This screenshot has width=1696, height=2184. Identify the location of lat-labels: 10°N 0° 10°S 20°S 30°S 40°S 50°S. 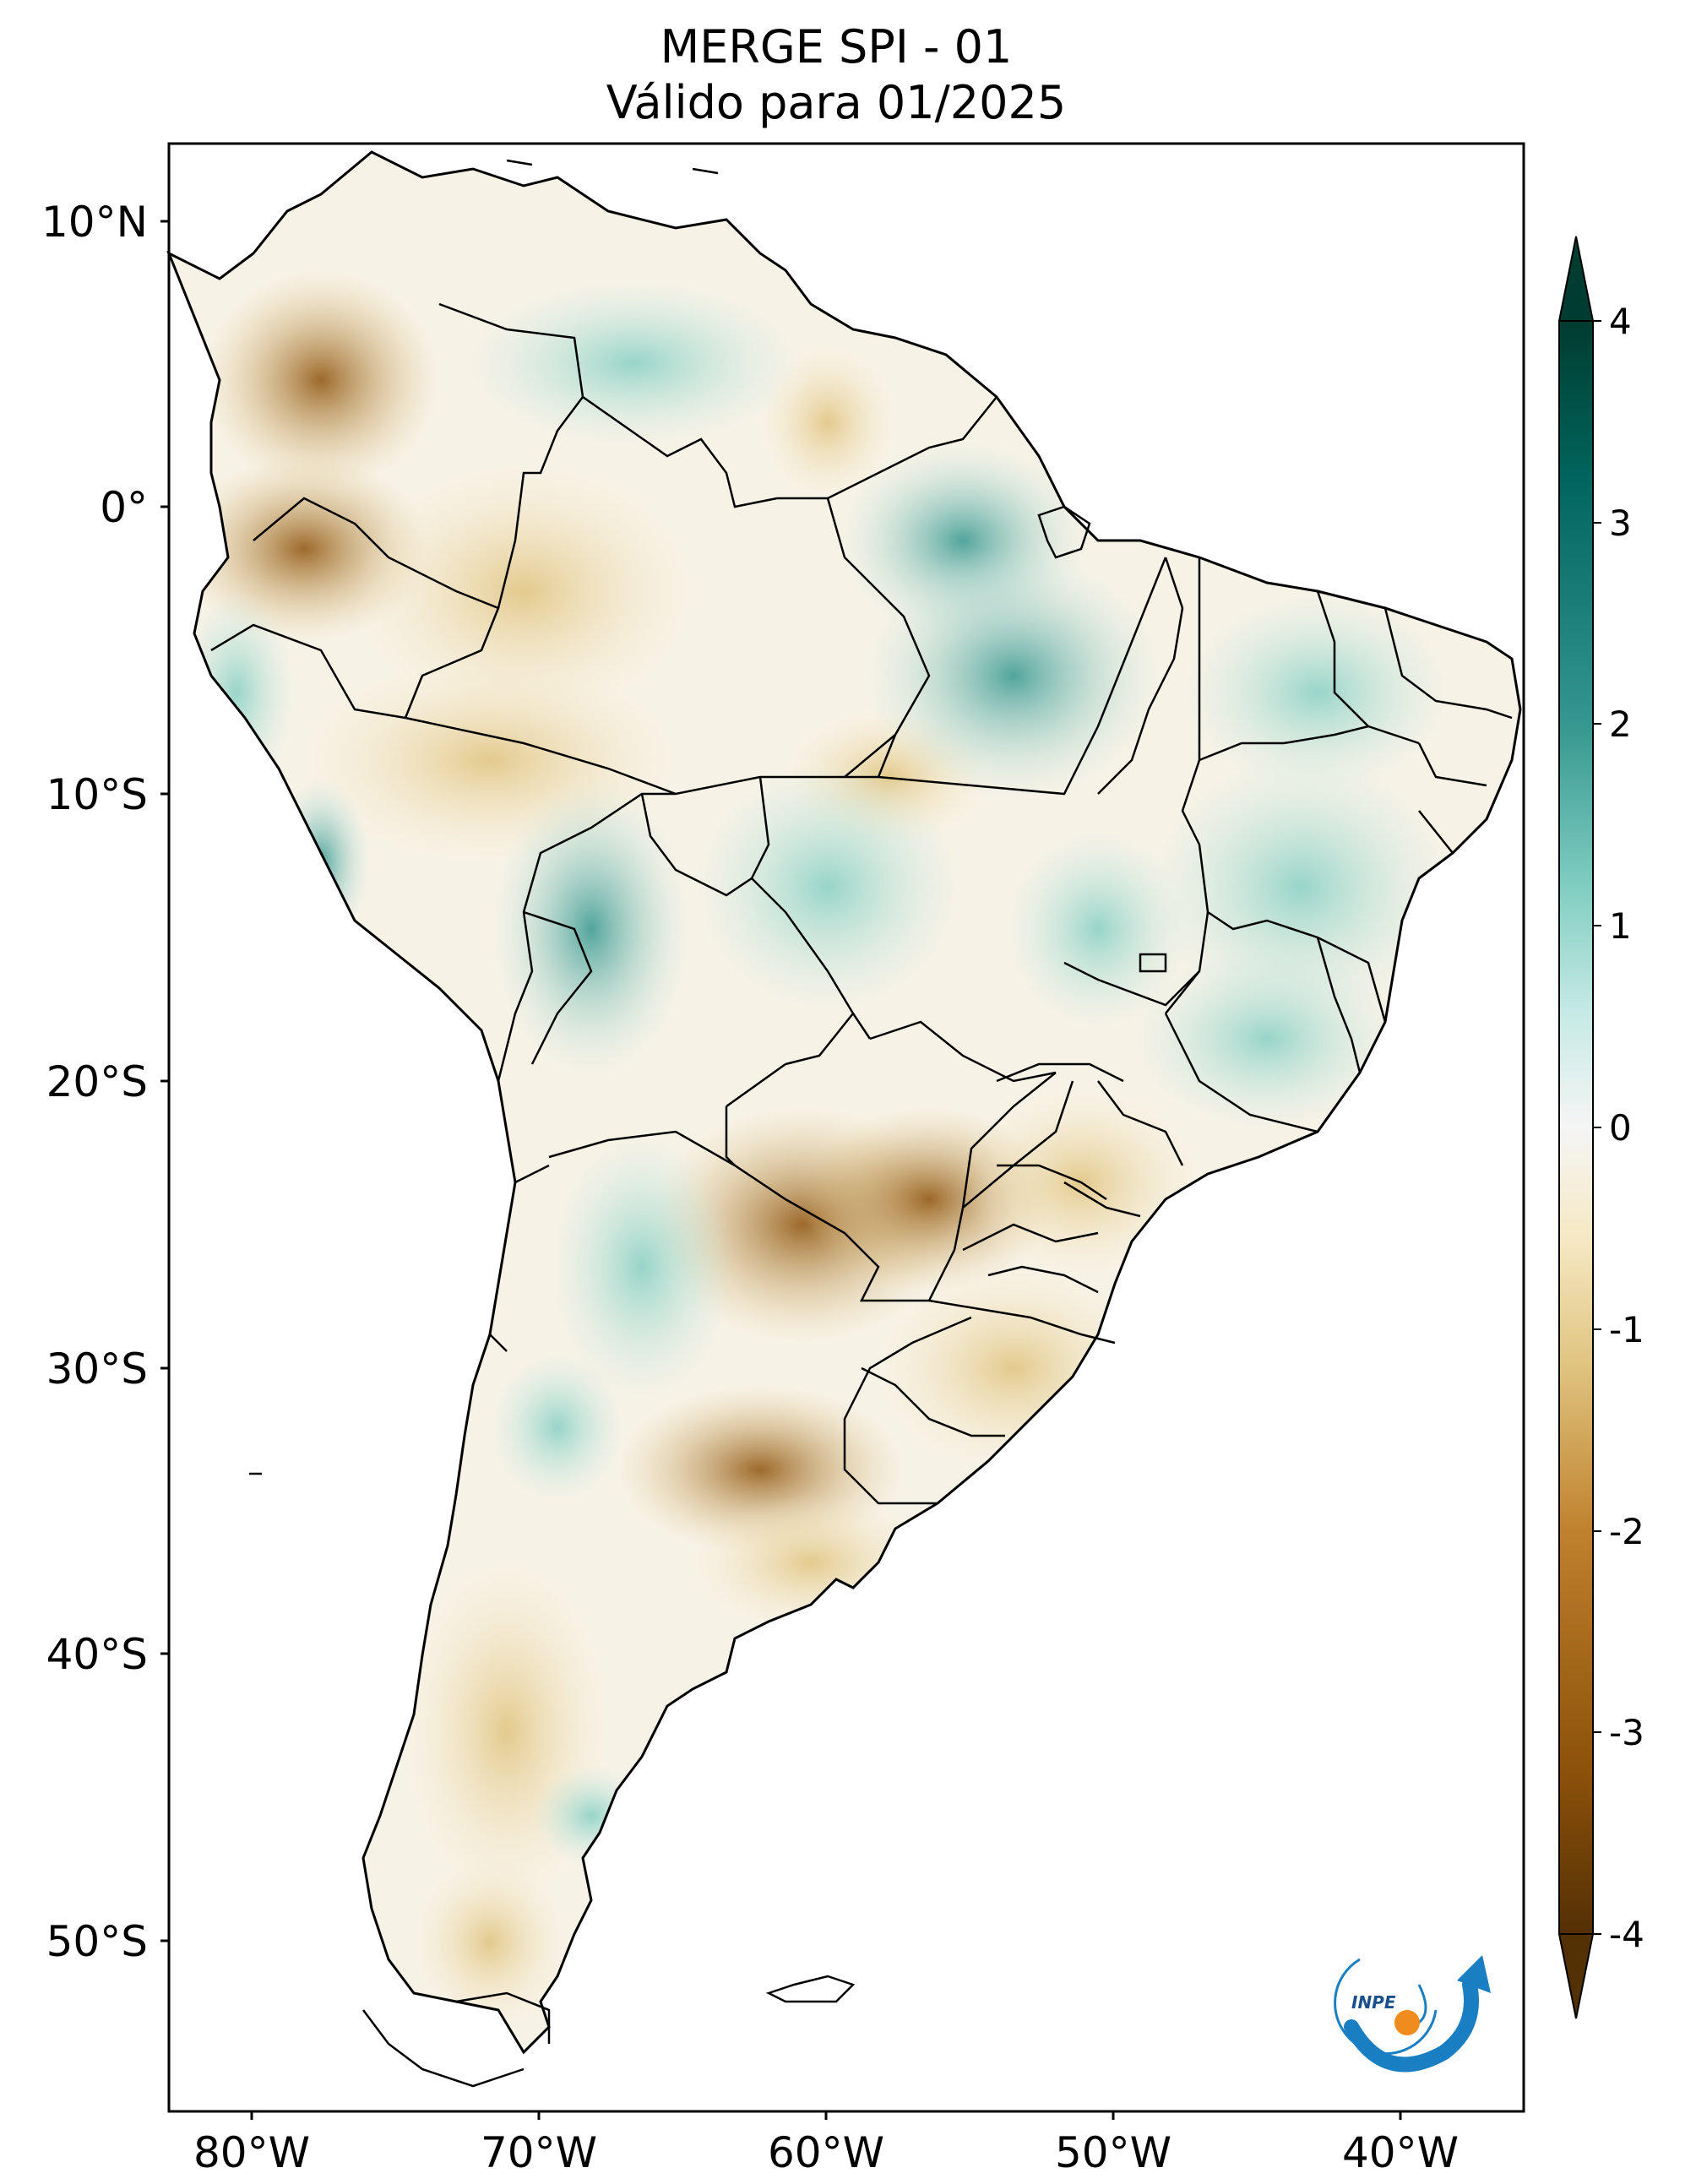
(94, 1082).